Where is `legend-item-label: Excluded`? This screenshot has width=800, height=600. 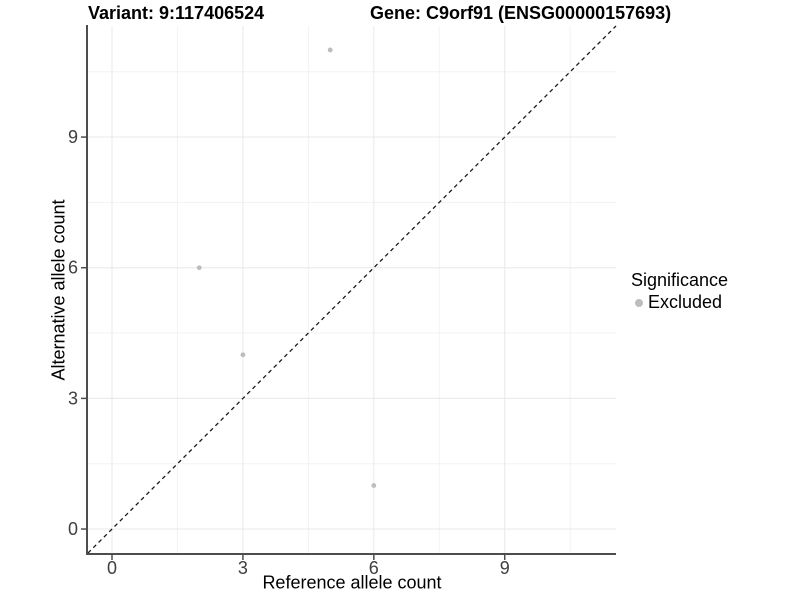 legend-item-label: Excluded is located at coordinates (685, 302).